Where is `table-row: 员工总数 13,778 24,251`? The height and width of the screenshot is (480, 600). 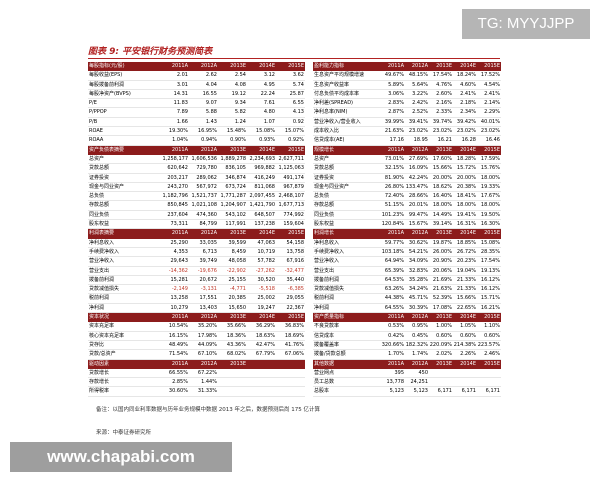
table-row: 员工总数 13,778 24,251 is located at coordinates (407, 383).